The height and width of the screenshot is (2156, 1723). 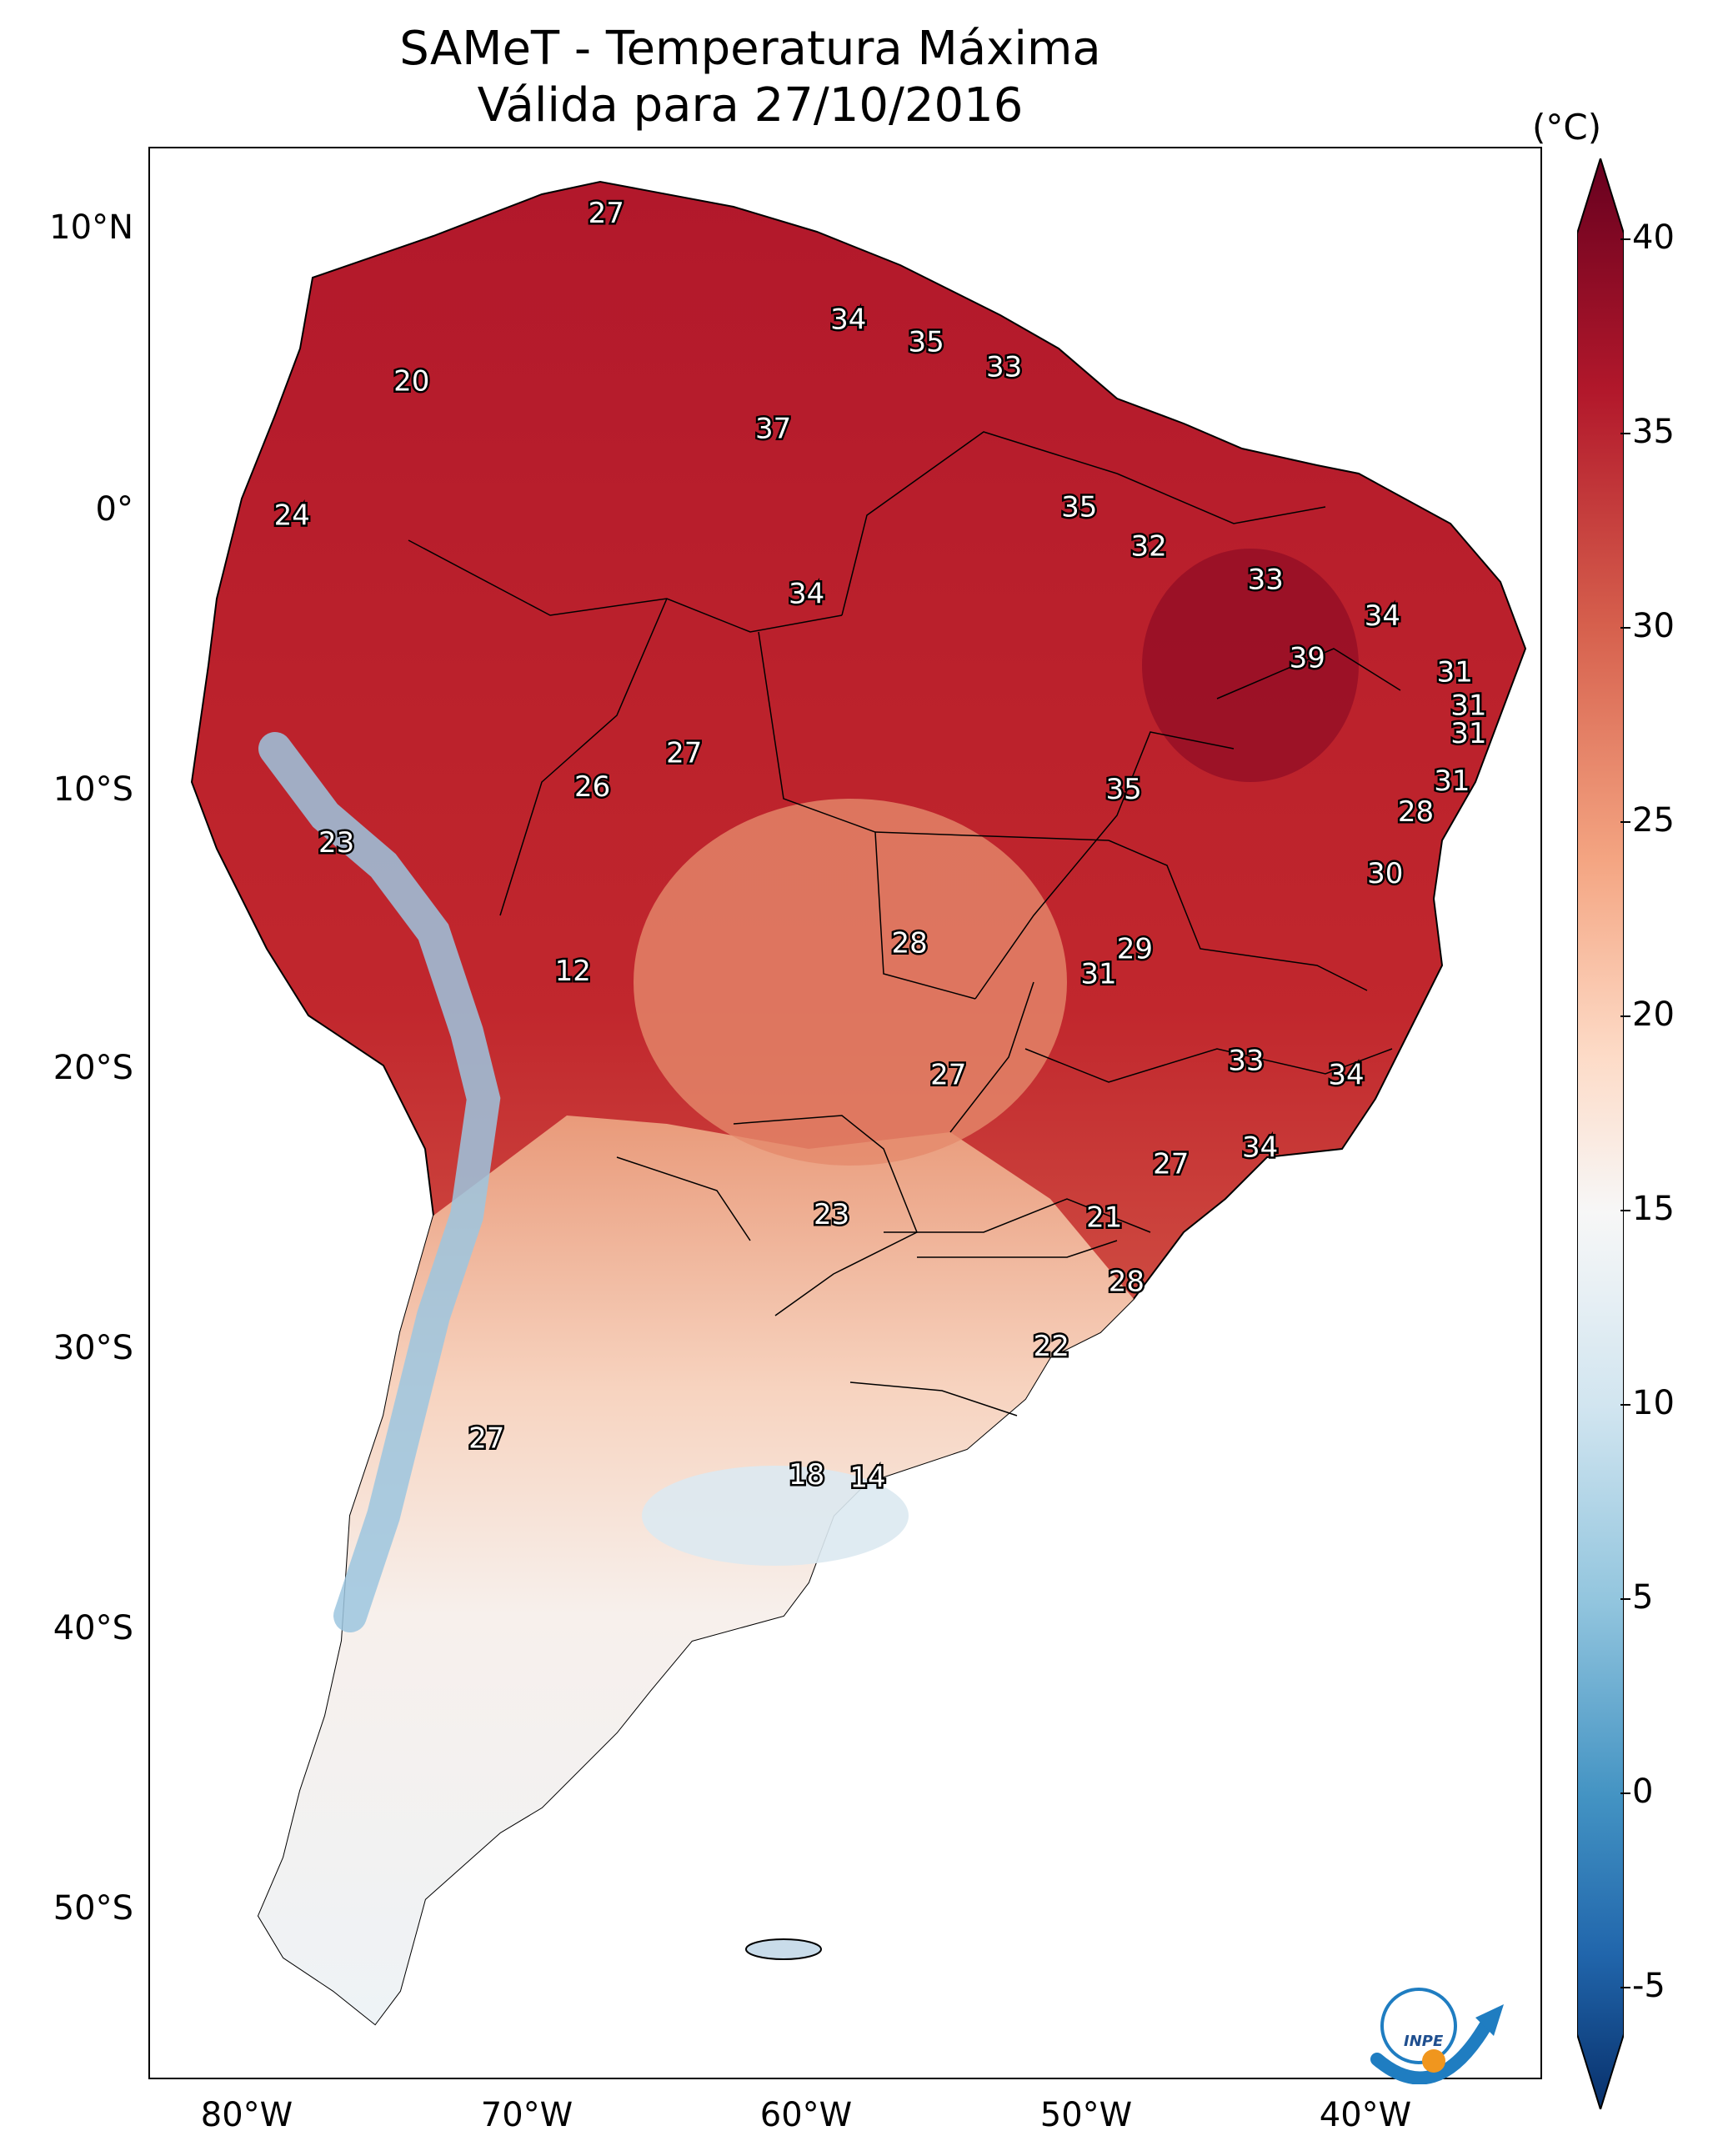 What do you see at coordinates (1647, 1209) in the screenshot?
I see `colorbar-tick-15: 15` at bounding box center [1647, 1209].